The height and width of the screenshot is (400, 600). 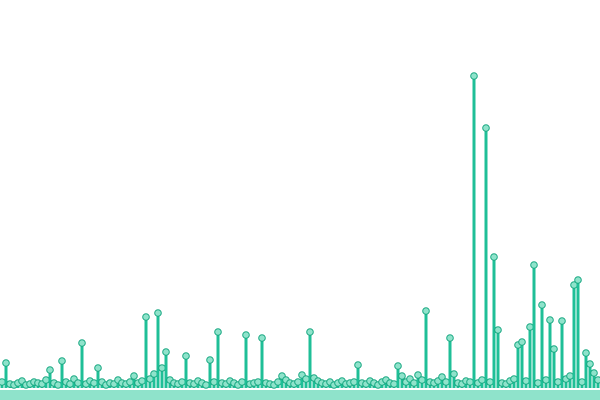 What do you see at coordinates (300, 395) in the screenshot?
I see `baseline-band` at bounding box center [300, 395].